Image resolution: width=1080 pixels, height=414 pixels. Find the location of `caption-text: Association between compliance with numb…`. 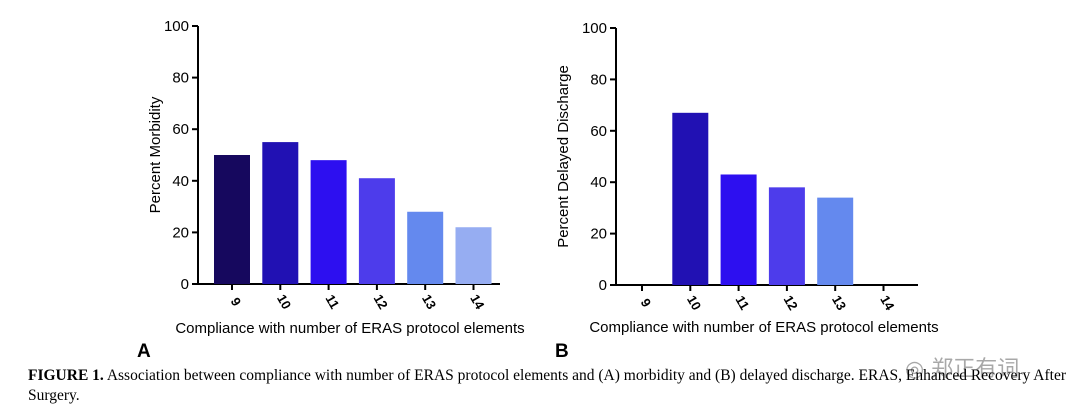

caption-text: Association between compliance with numb… is located at coordinates (547, 385).